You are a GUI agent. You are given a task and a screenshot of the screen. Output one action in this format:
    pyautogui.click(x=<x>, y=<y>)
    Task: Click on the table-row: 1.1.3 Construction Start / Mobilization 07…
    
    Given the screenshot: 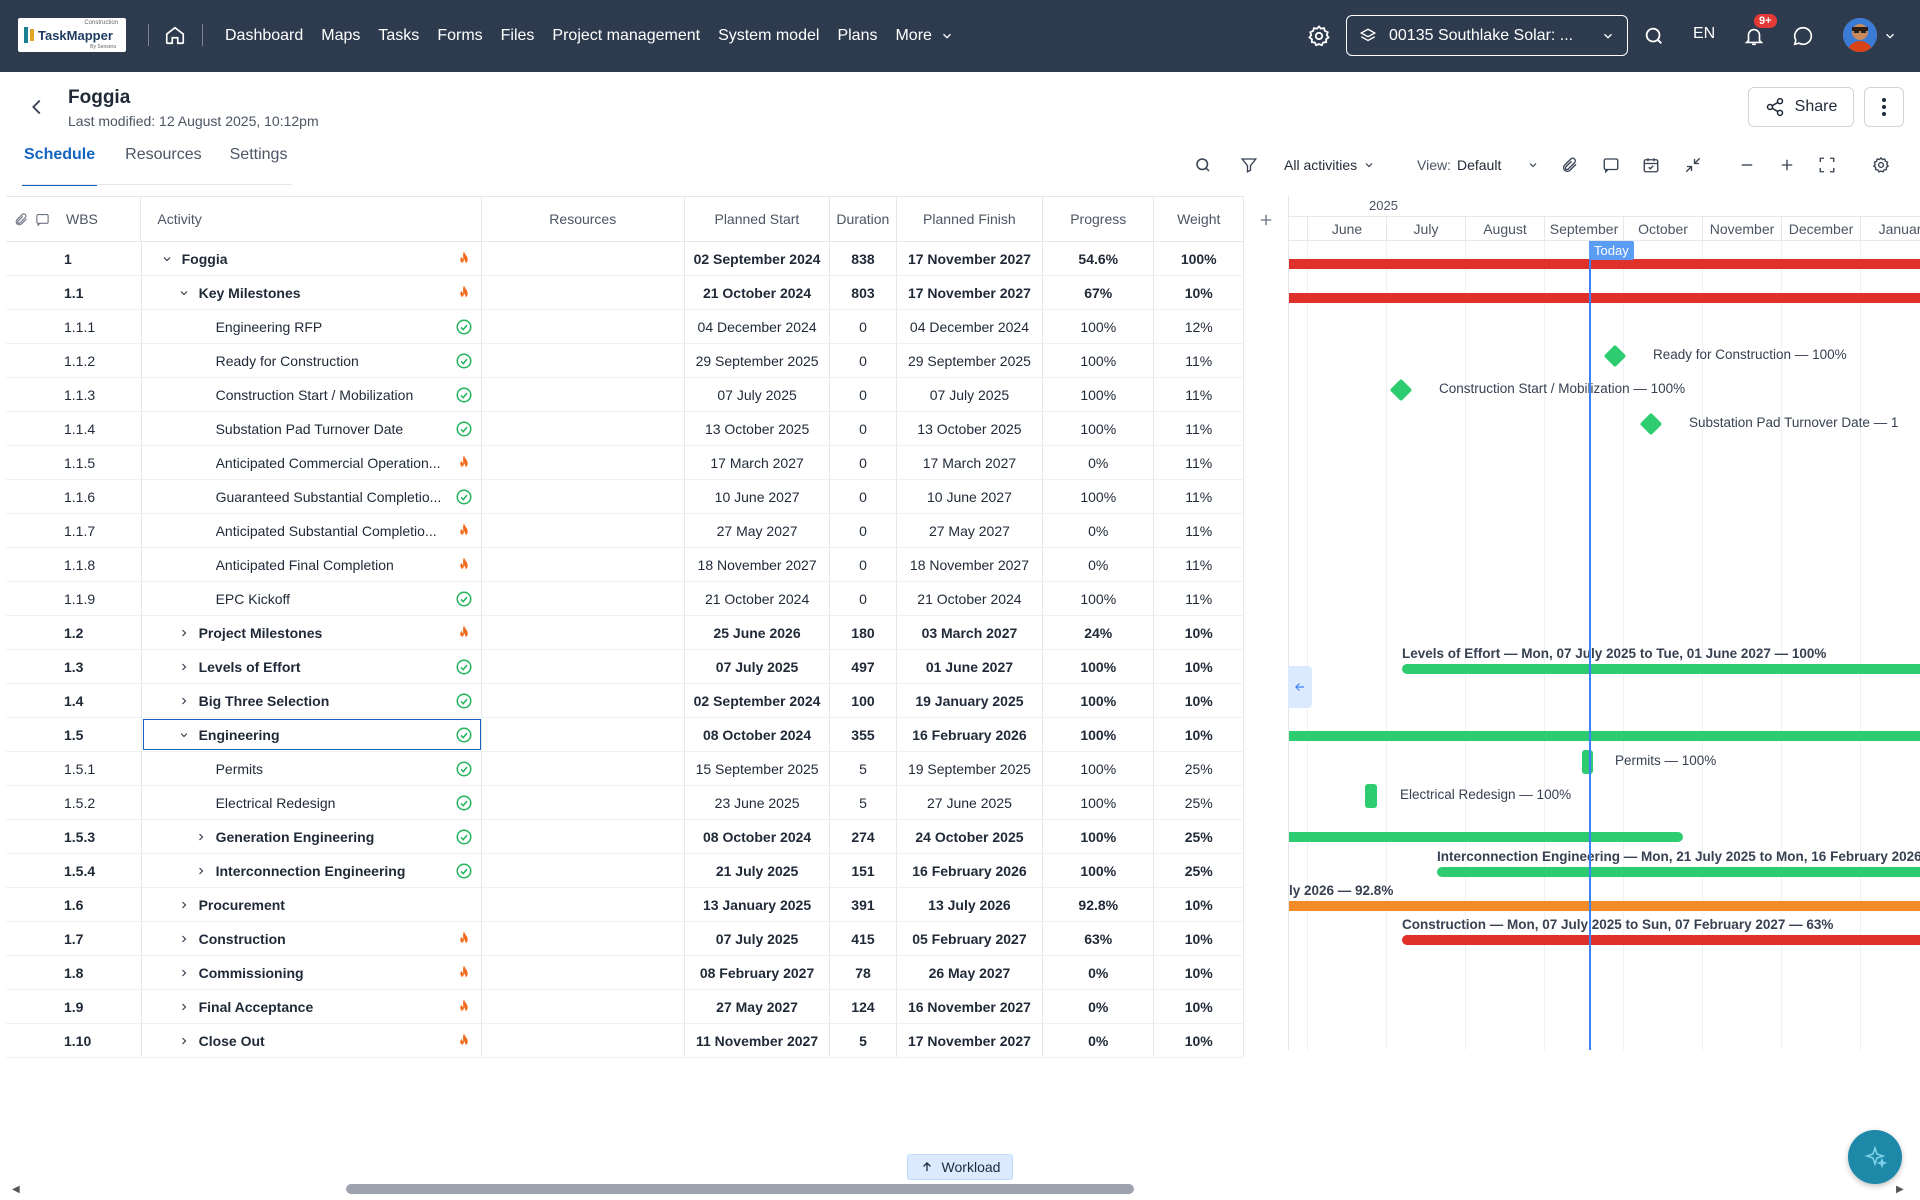 What is the action you would take?
    pyautogui.click(x=625, y=395)
    